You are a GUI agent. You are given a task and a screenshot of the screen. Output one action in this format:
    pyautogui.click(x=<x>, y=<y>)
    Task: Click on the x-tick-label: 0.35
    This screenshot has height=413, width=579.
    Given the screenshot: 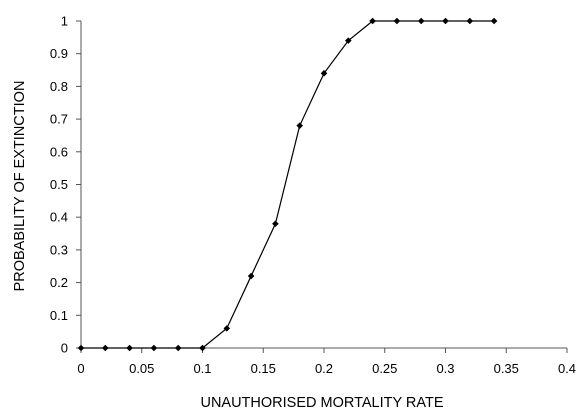 What is the action you would take?
    pyautogui.click(x=506, y=368)
    